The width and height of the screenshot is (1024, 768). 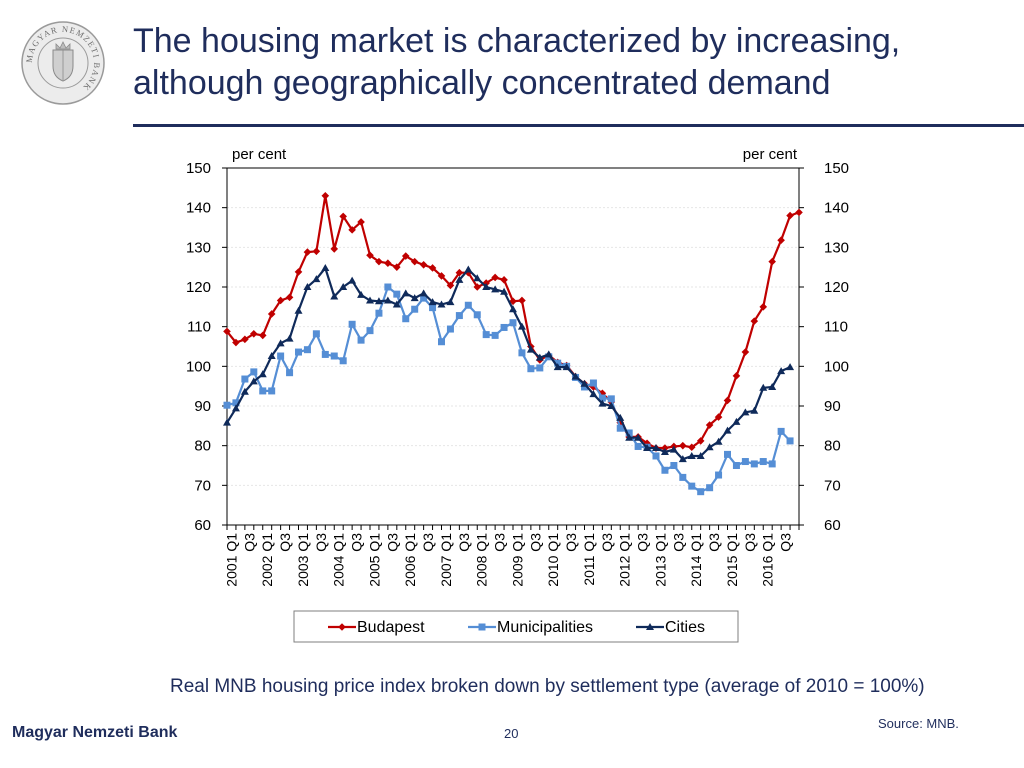 What do you see at coordinates (202, 485) in the screenshot?
I see `left-y-tick-label: 70` at bounding box center [202, 485].